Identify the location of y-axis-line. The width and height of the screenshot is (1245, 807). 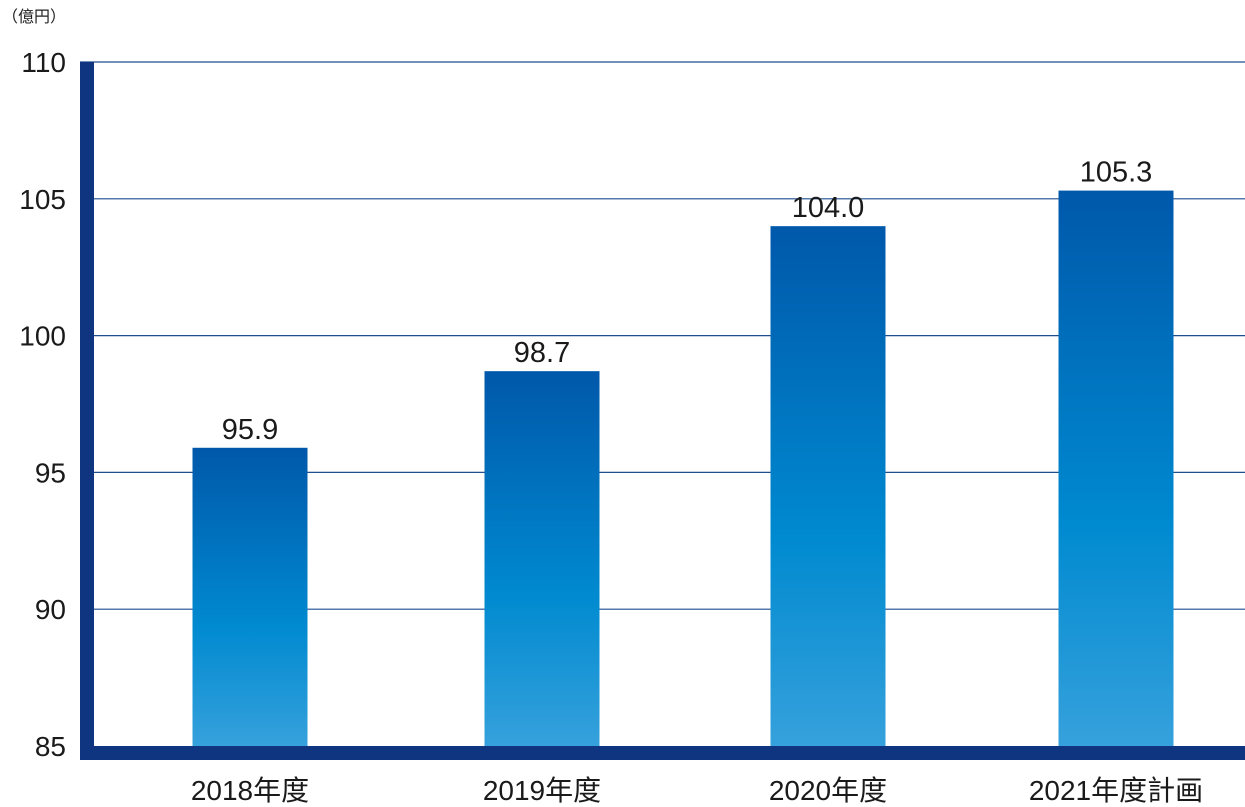
(87, 411).